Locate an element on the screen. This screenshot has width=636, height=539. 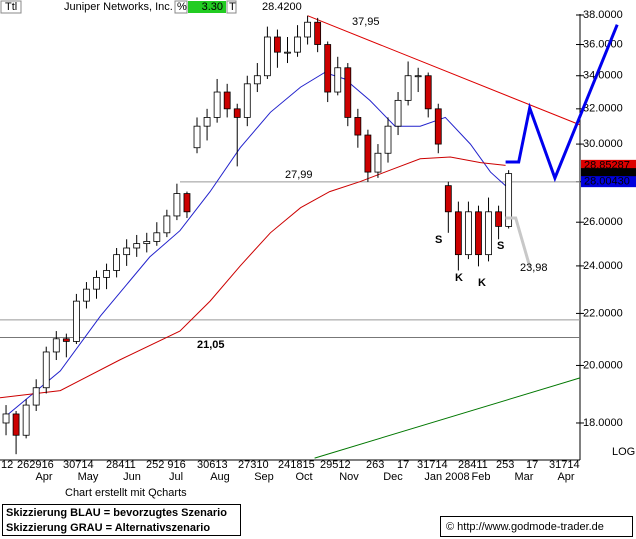
annotation: K is located at coordinates (459, 278).